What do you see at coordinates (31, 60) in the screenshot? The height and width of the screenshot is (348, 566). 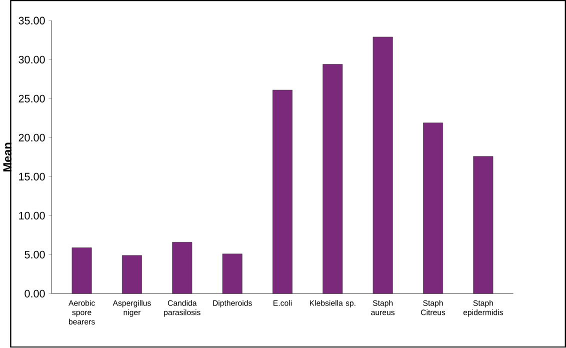 I see `y-tick-label: 30.00` at bounding box center [31, 60].